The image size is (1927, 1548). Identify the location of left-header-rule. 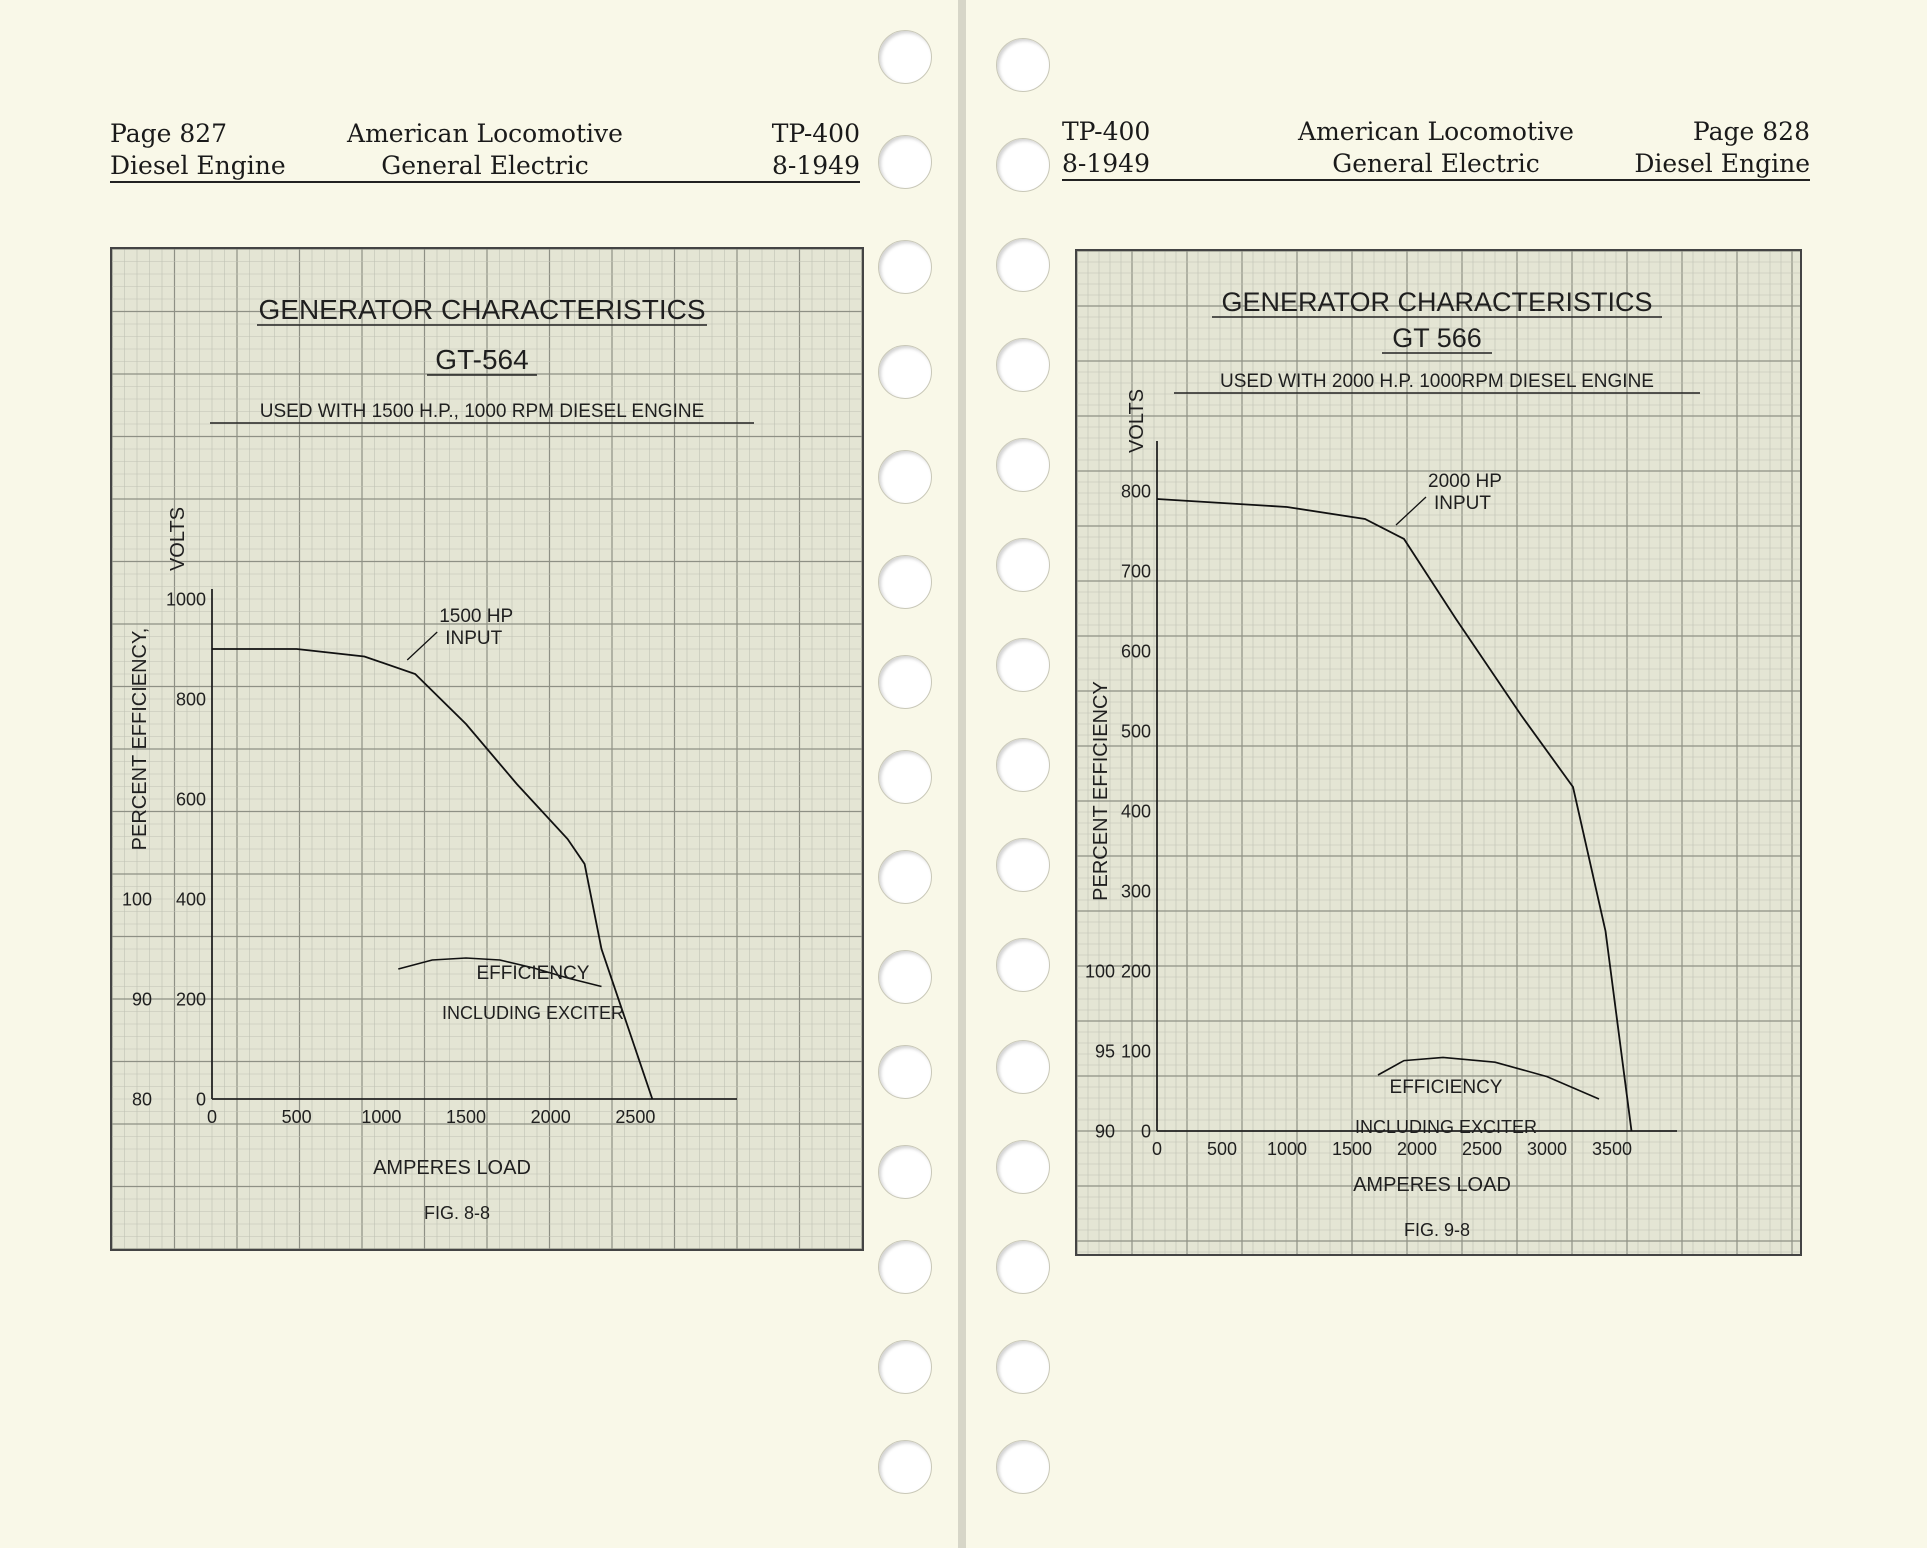
(485, 182).